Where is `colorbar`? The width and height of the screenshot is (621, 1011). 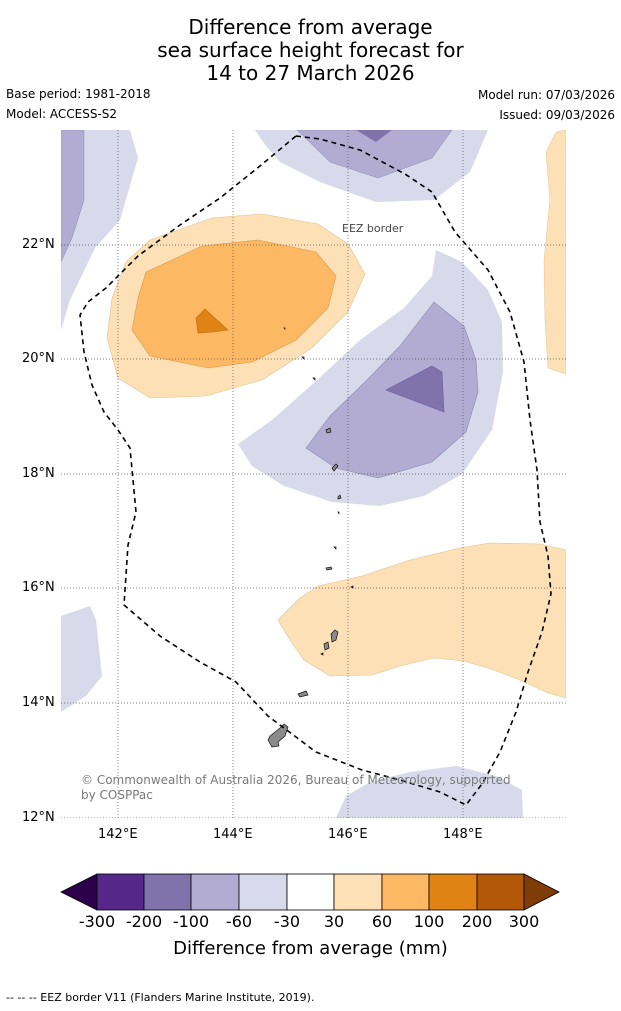
colorbar is located at coordinates (310, 892).